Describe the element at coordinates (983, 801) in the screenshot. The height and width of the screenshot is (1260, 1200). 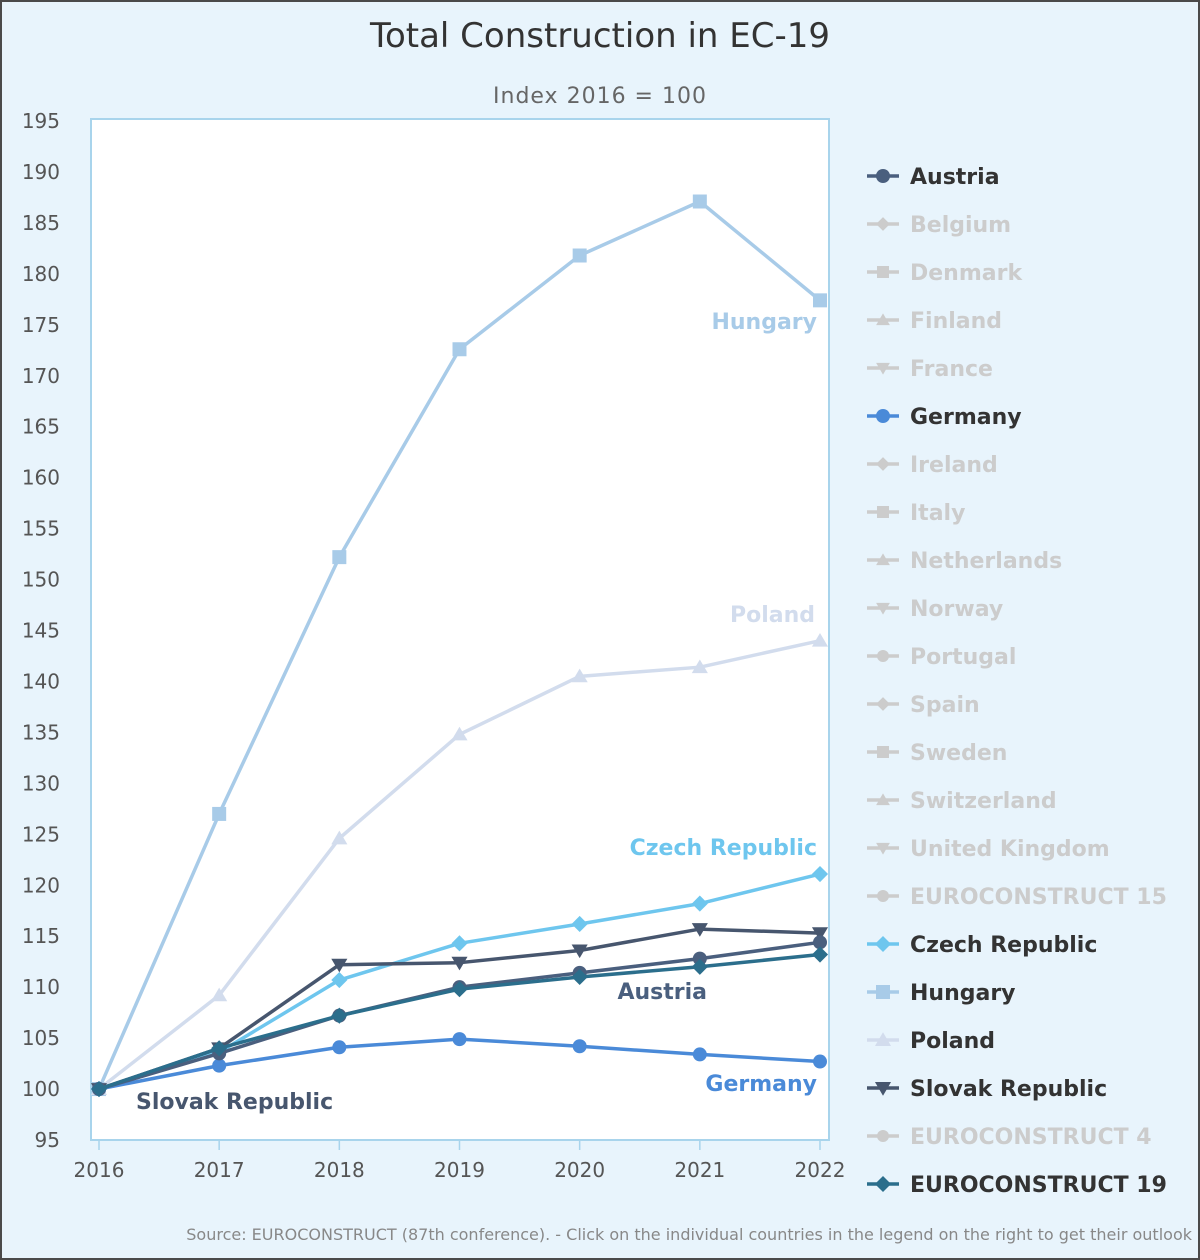
I see `legend-label: Switzerland` at that location.